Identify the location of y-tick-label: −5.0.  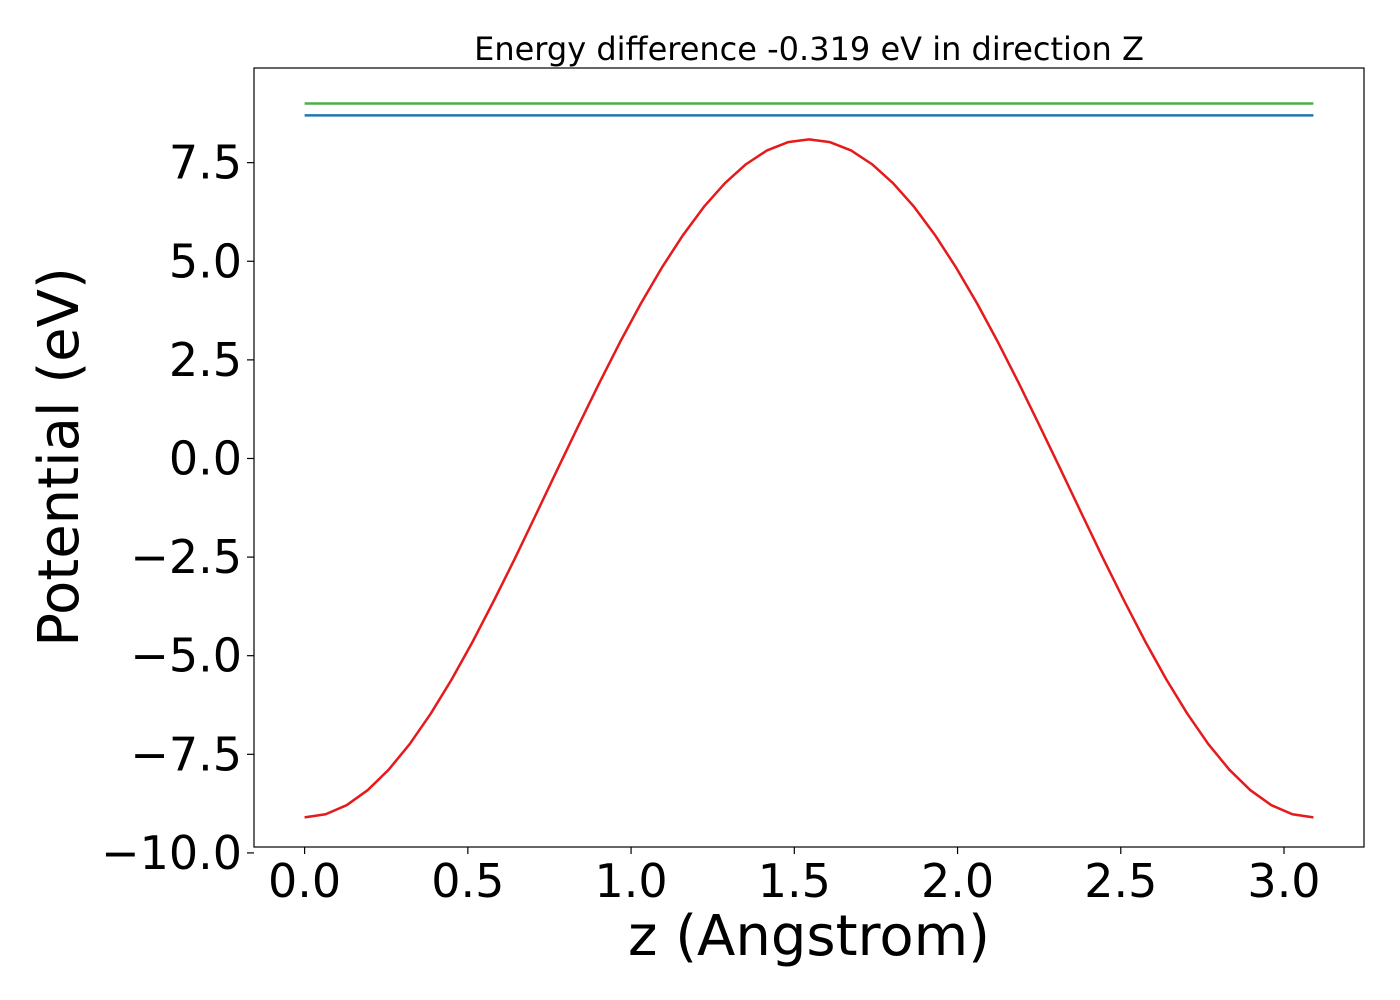
(186, 656).